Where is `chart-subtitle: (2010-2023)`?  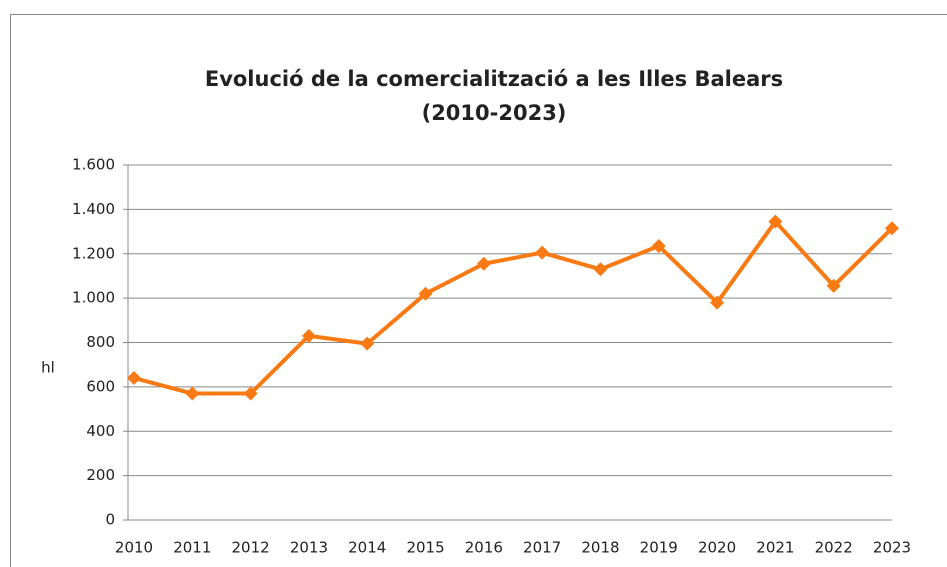
chart-subtitle: (2010-2023) is located at coordinates (494, 113).